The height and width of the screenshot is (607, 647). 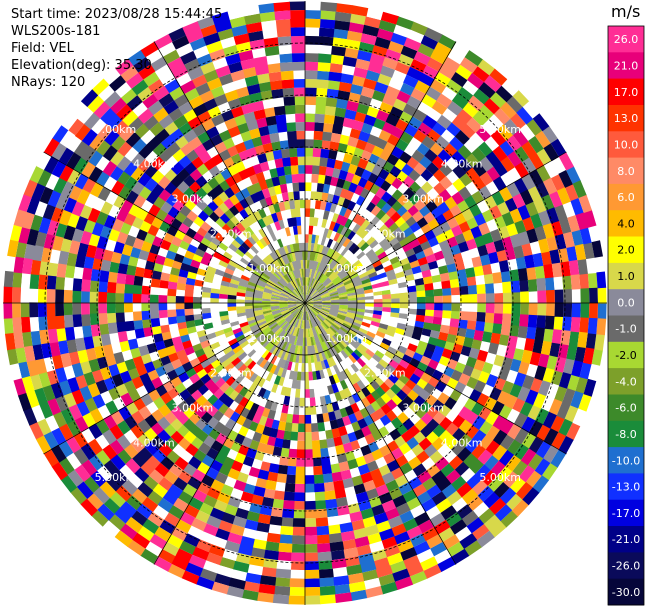 I want to click on colorbar-tick-label: -17.0, so click(x=626, y=513).